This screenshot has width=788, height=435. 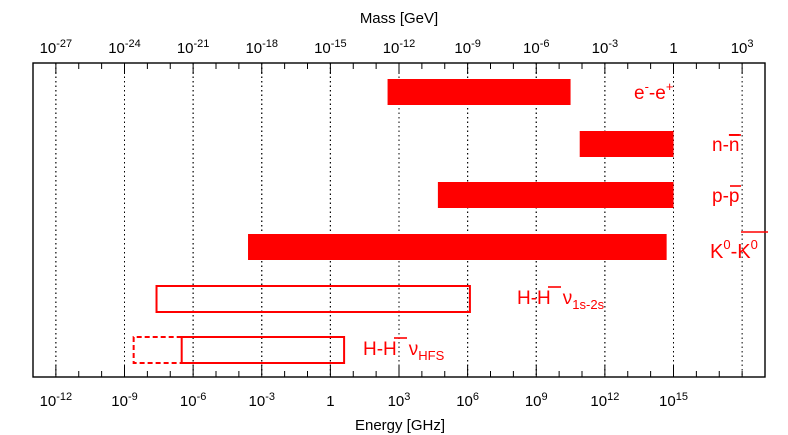 What do you see at coordinates (476, 397) in the screenshot?
I see `tick-exponent: 6` at bounding box center [476, 397].